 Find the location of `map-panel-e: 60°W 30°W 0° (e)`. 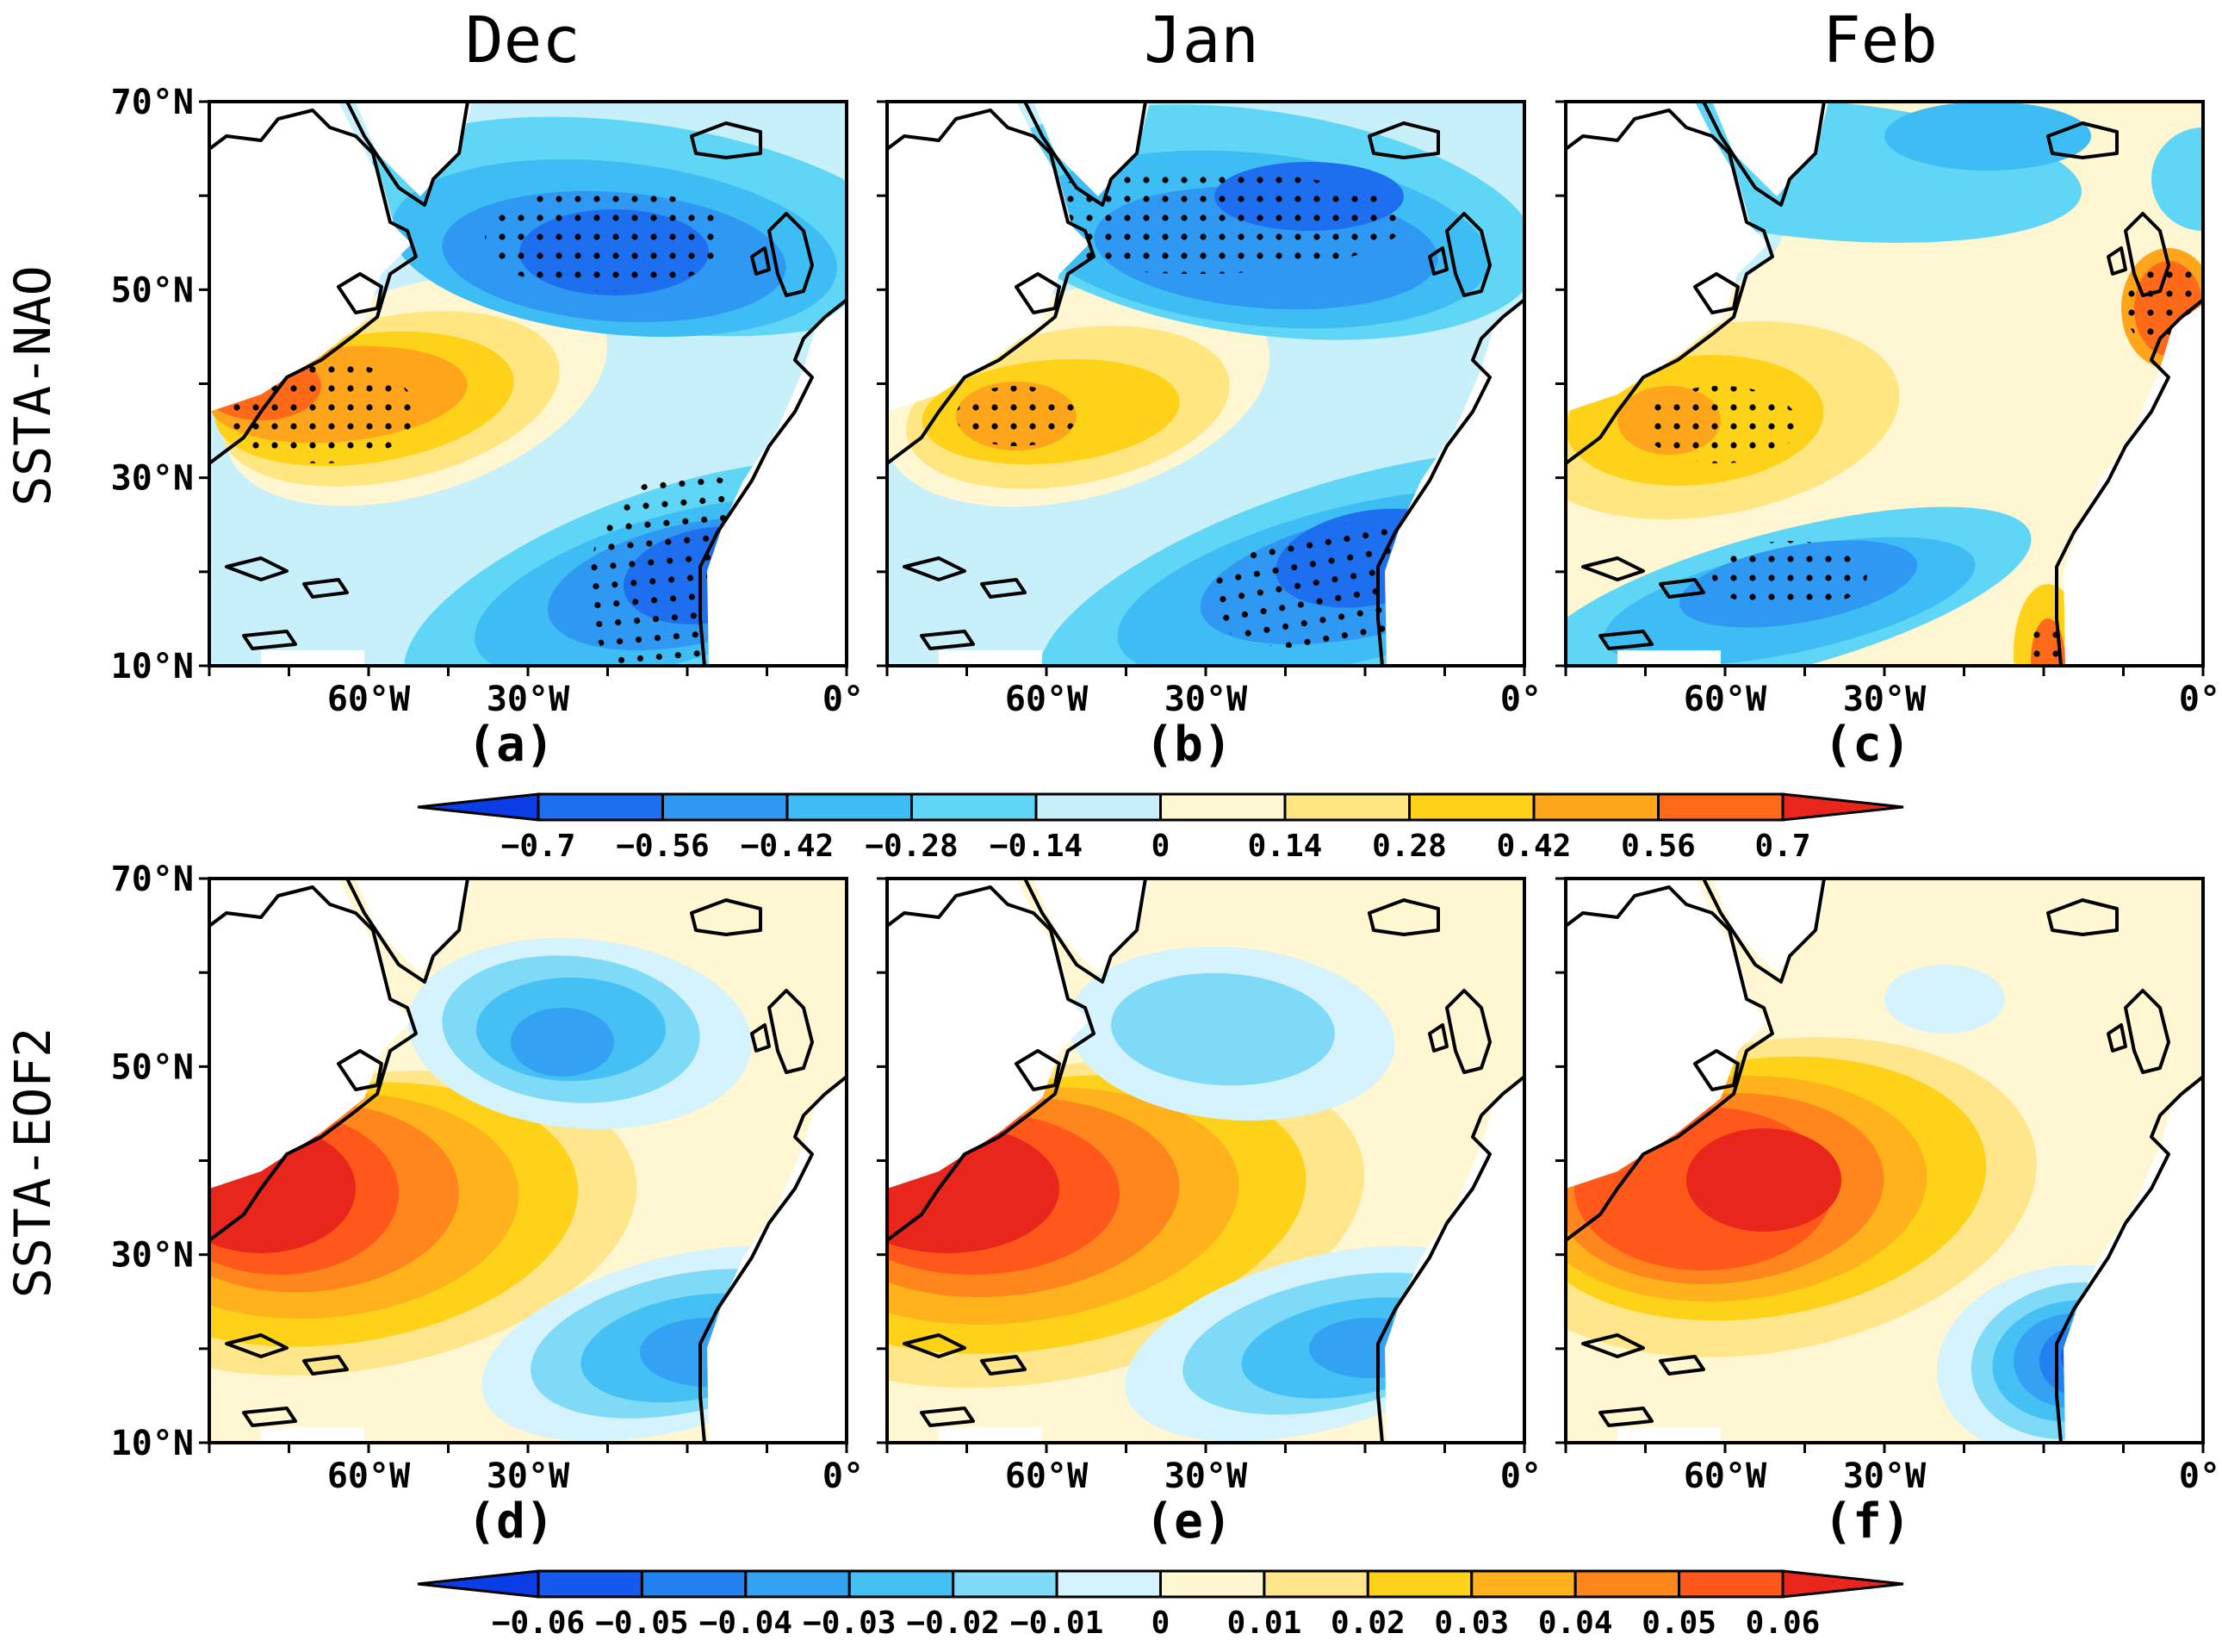

map-panel-e: 60°W 30°W 0° (e) is located at coordinates (1209, 1213).